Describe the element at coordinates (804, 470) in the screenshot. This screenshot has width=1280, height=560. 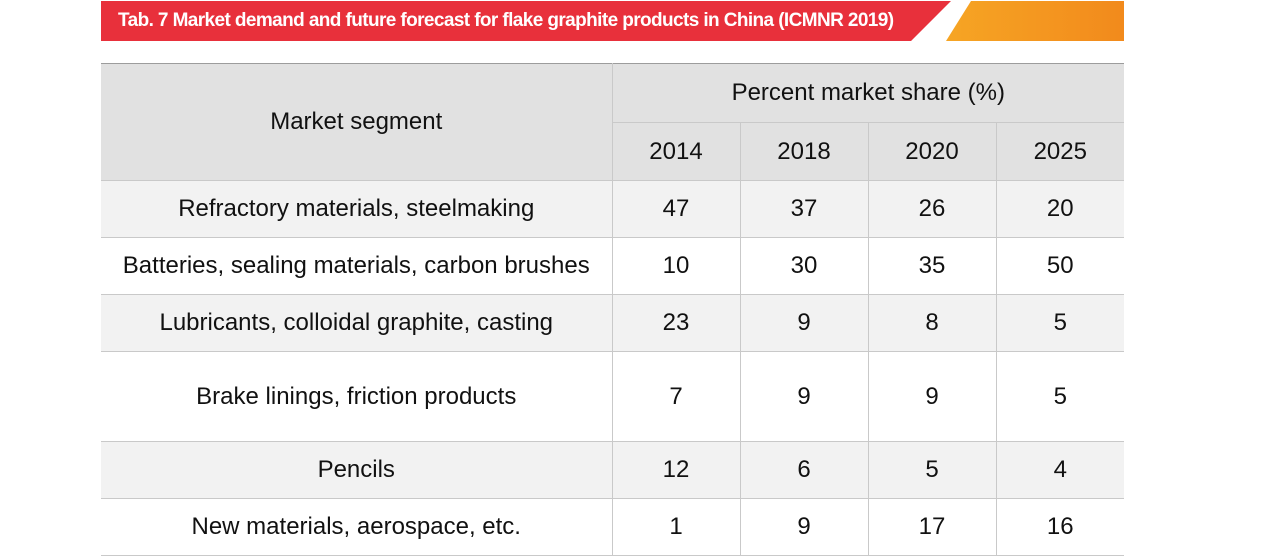
I see `value-cell: 6` at that location.